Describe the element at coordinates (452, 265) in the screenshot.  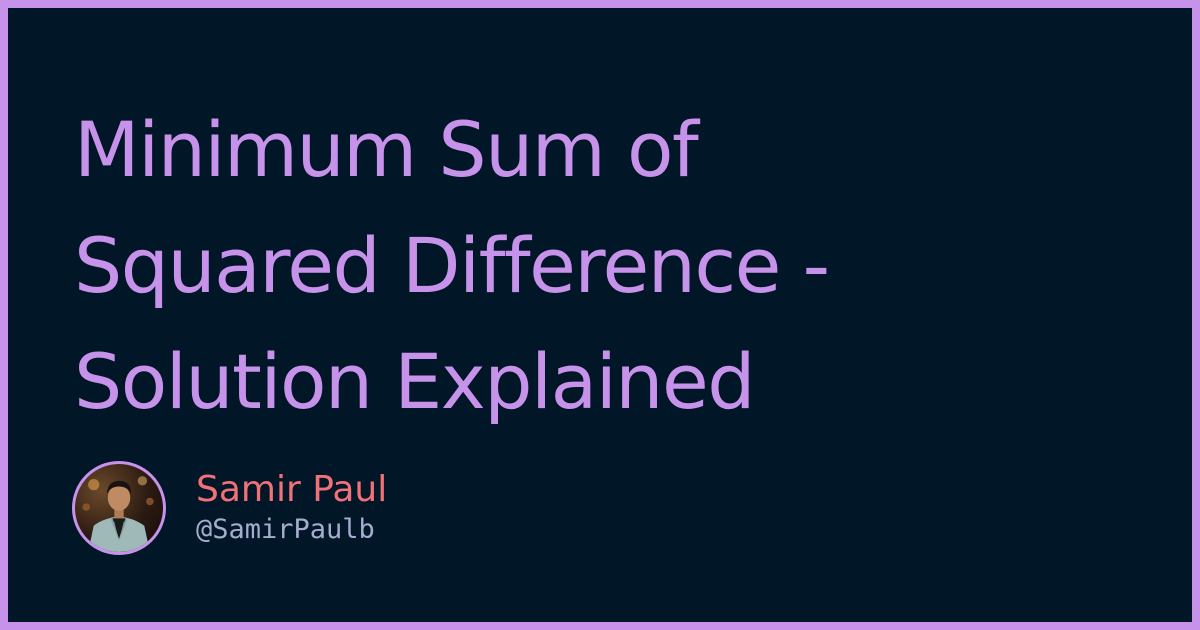
I see `title-line-2: Squared Difference -` at that location.